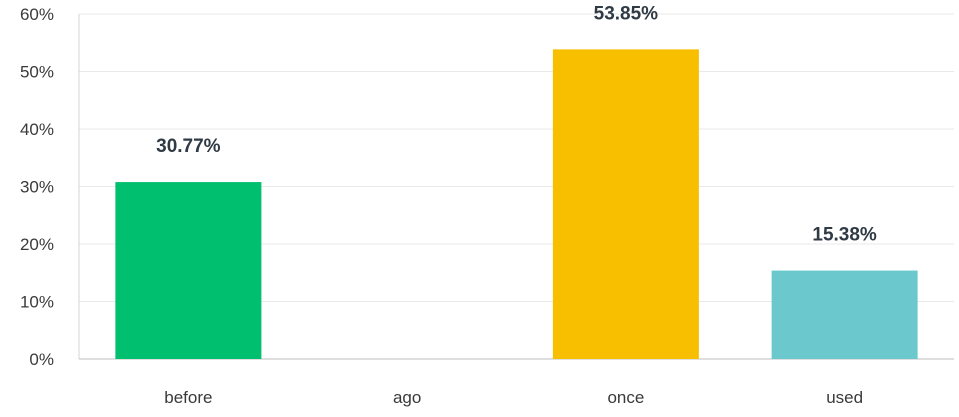  Describe the element at coordinates (625, 397) in the screenshot. I see `x-tick-label-once: once` at that location.